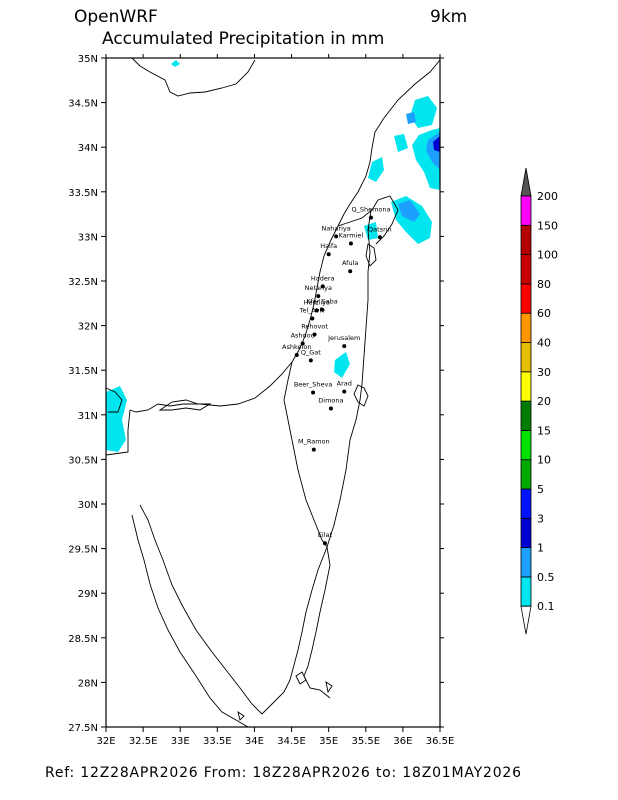 The height and width of the screenshot is (800, 618). Describe the element at coordinates (190, 621) in the screenshot. I see `gulf-of-suez-west` at that location.